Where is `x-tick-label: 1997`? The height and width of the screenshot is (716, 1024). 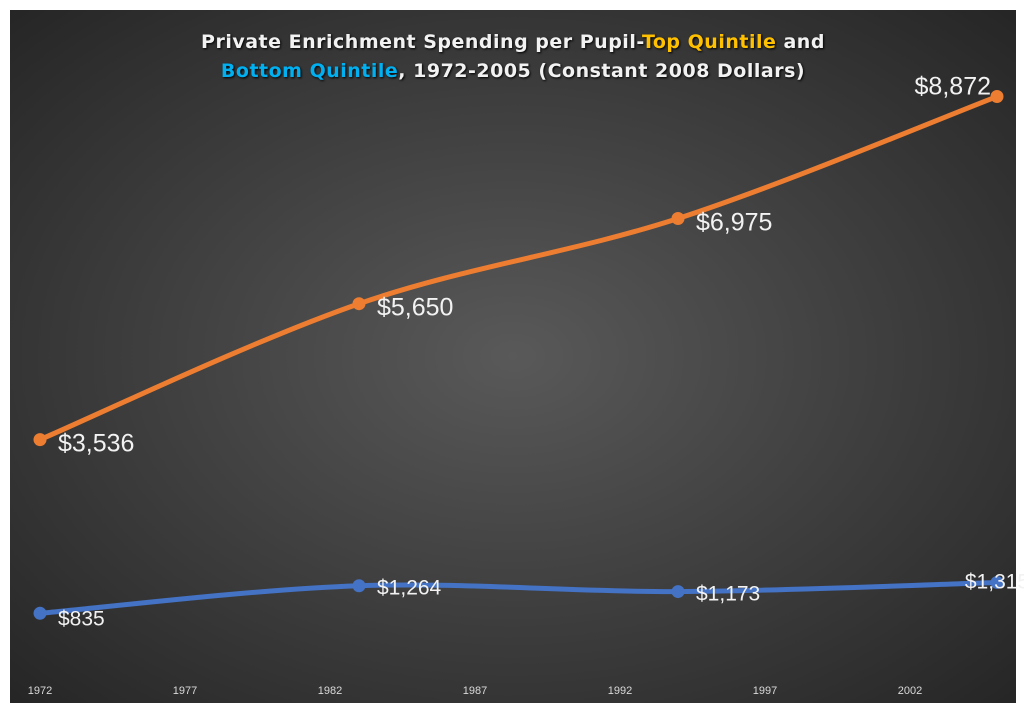
x-tick-label: 1997 is located at coordinates (765, 691).